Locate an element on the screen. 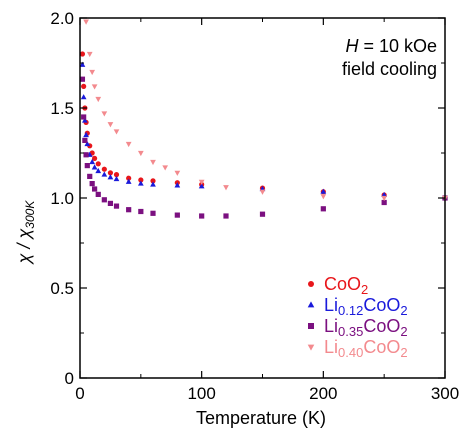  x-tick-label: 200 is located at coordinates (323, 393).